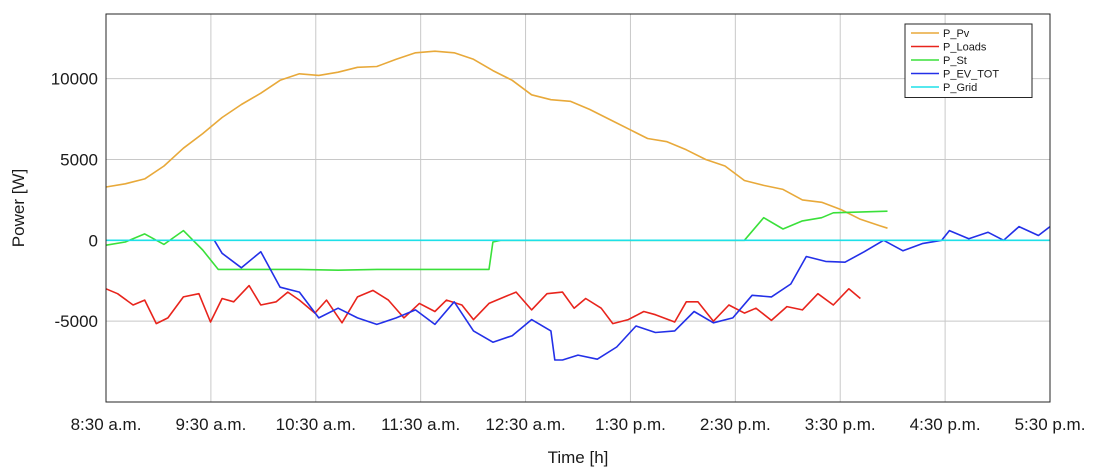 The height and width of the screenshot is (471, 1118). Describe the element at coordinates (496, 240) in the screenshot. I see `series-line-p-st` at that location.